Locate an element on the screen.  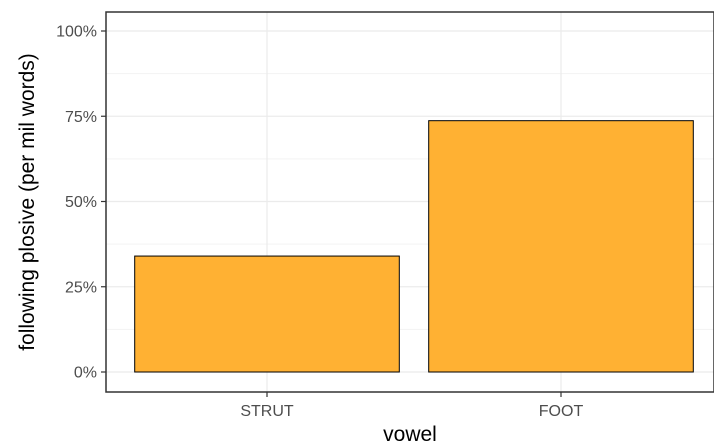
y-tick-label: 0% is located at coordinates (85, 373).